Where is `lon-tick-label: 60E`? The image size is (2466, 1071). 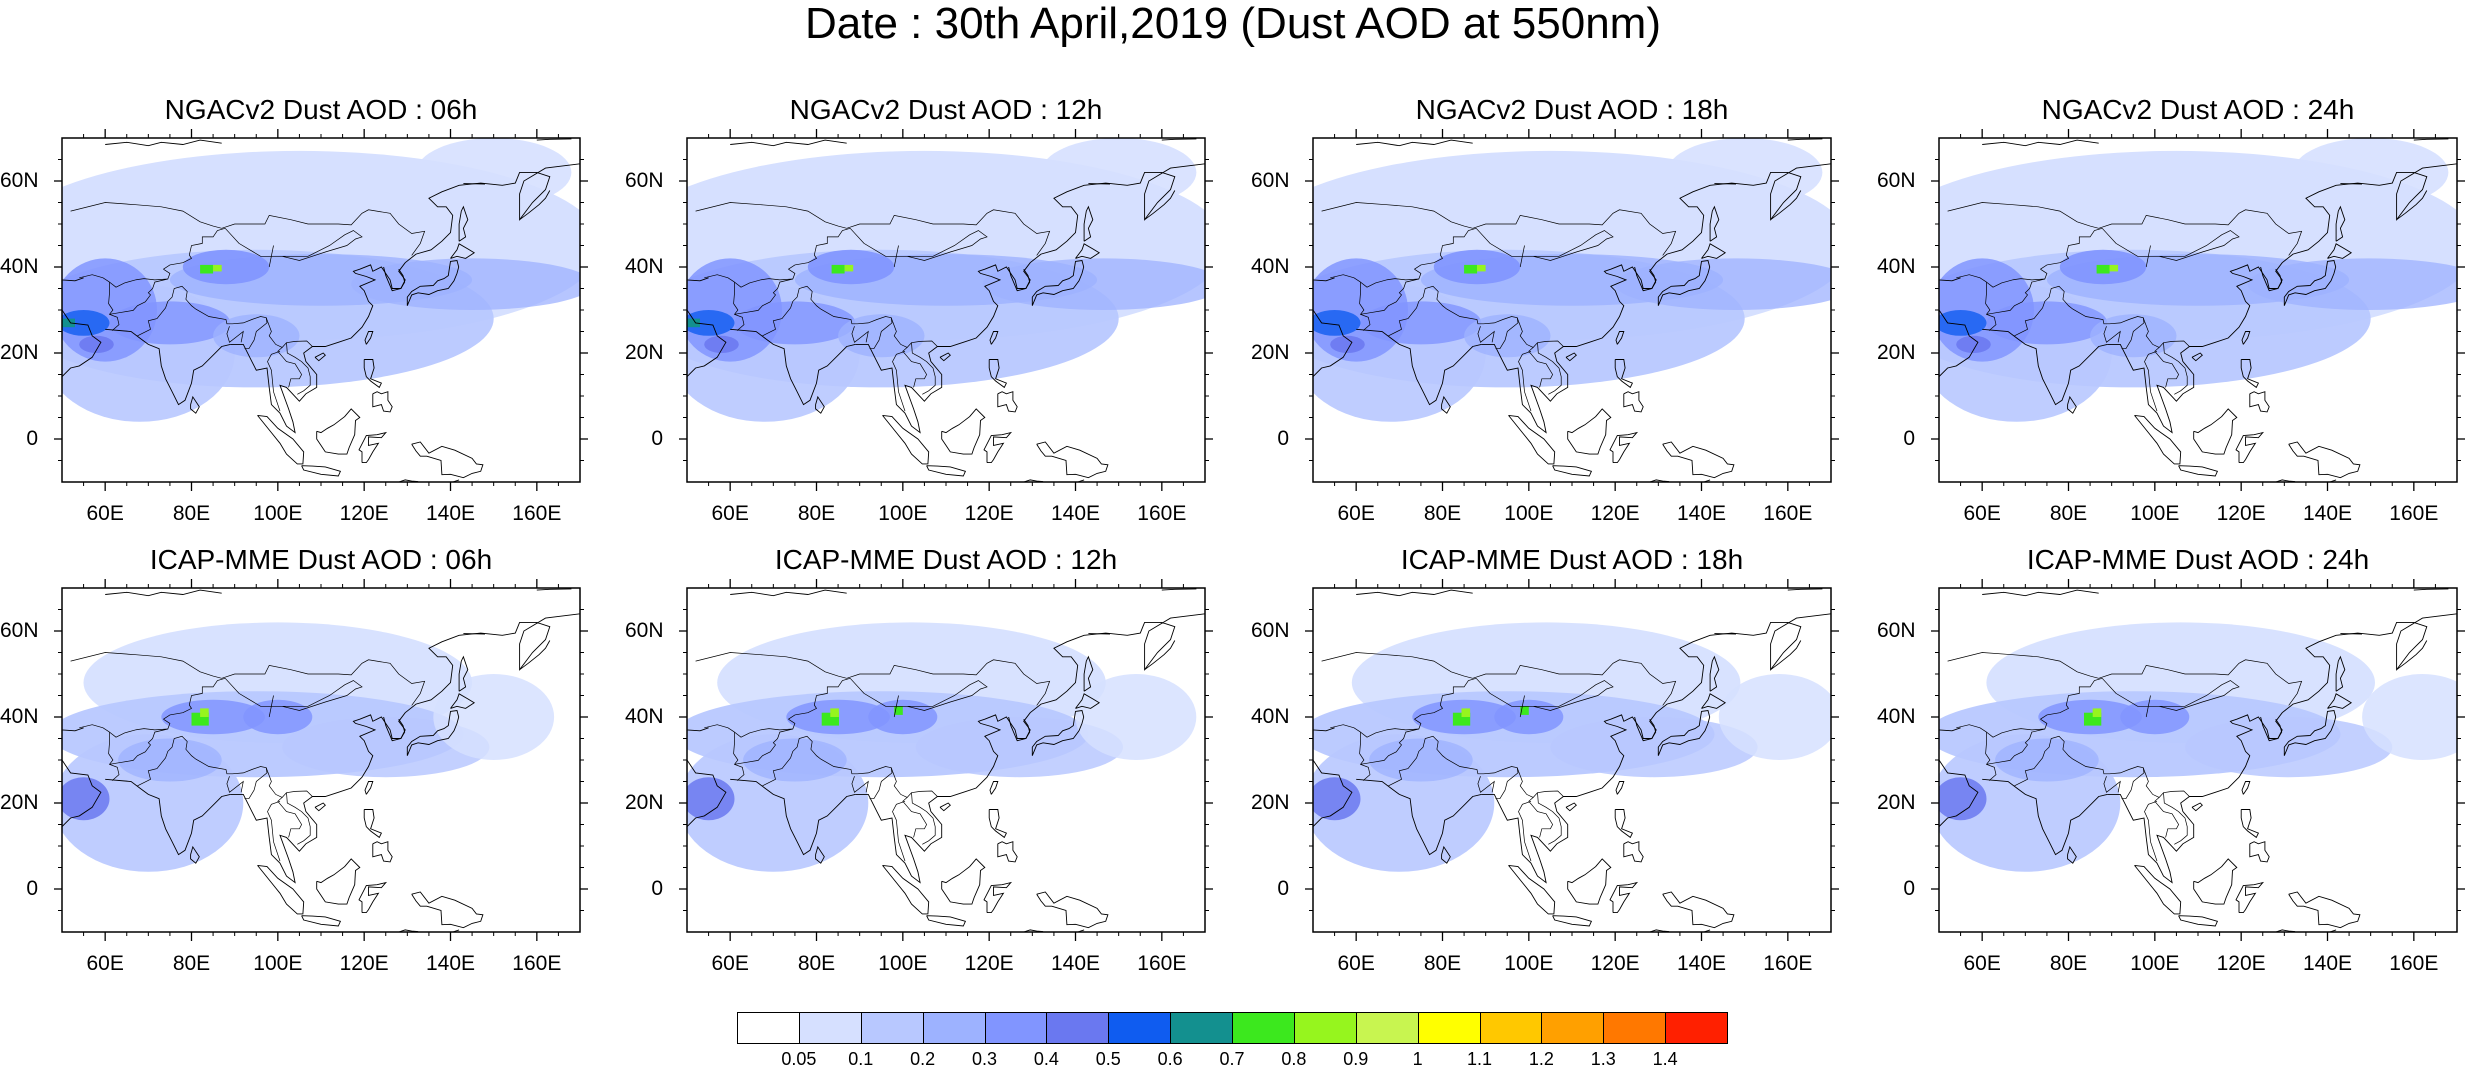
lon-tick-label: 60E is located at coordinates (730, 513).